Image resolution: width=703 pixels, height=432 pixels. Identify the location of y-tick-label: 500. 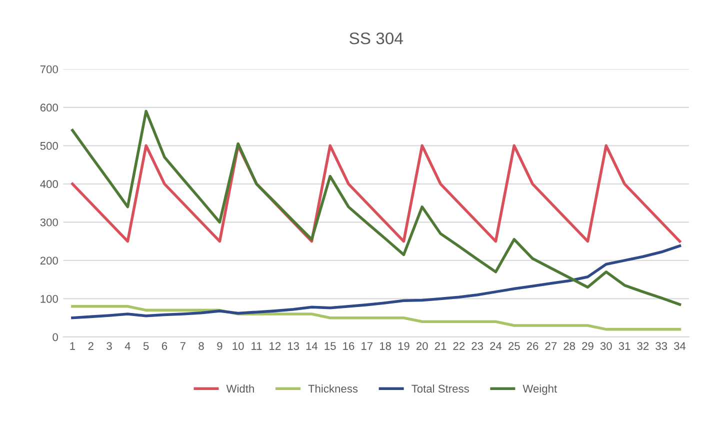
(49, 146).